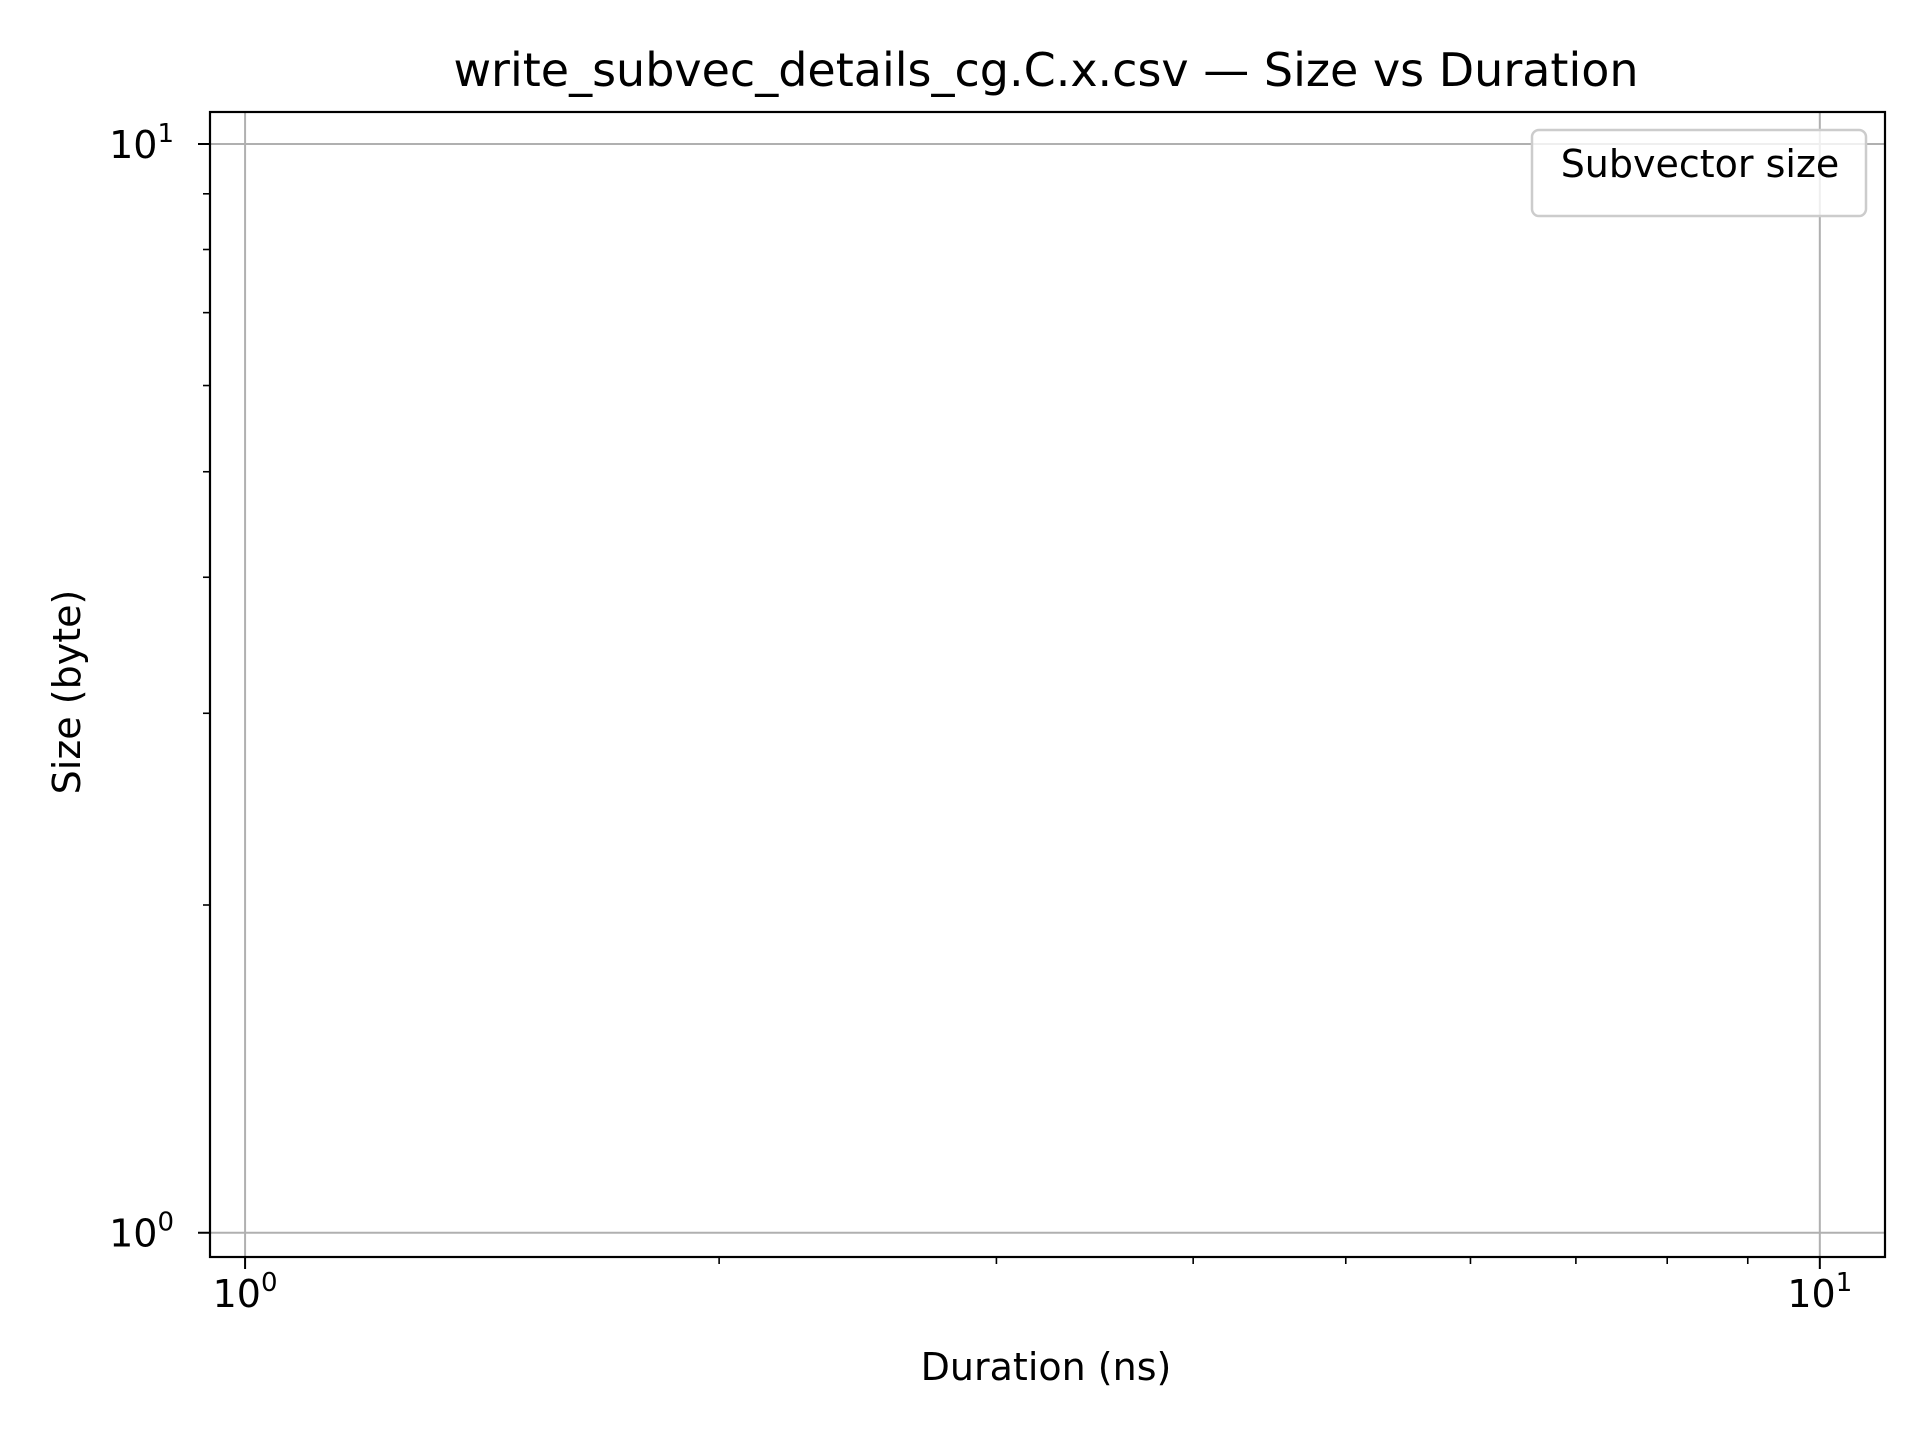 The width and height of the screenshot is (1920, 1440). What do you see at coordinates (1819, 1292) in the screenshot?
I see `x-tick-label: 101` at bounding box center [1819, 1292].